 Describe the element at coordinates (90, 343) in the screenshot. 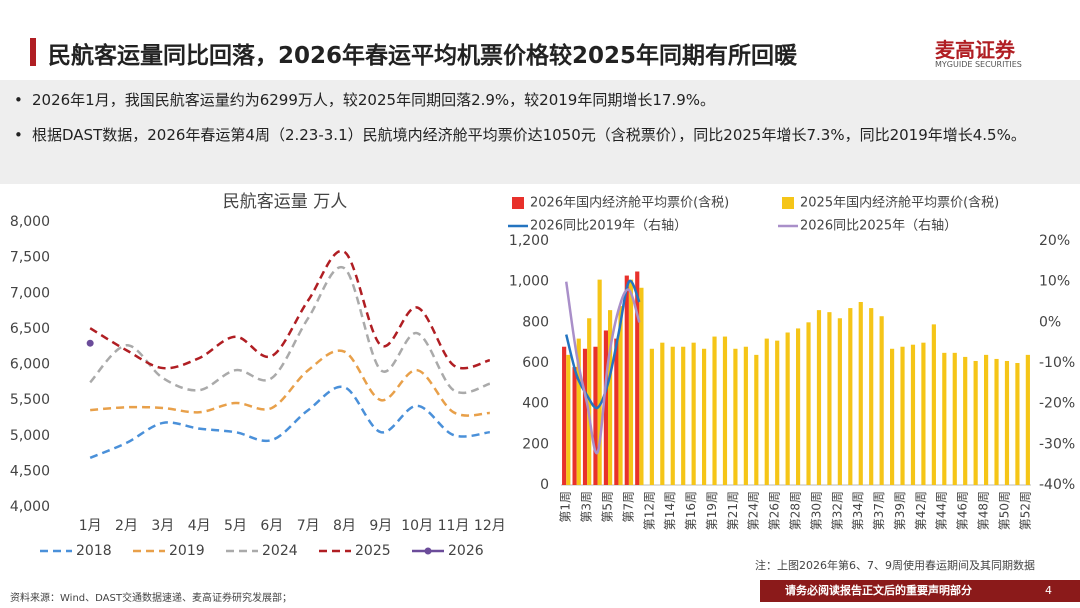

I see `point` at that location.